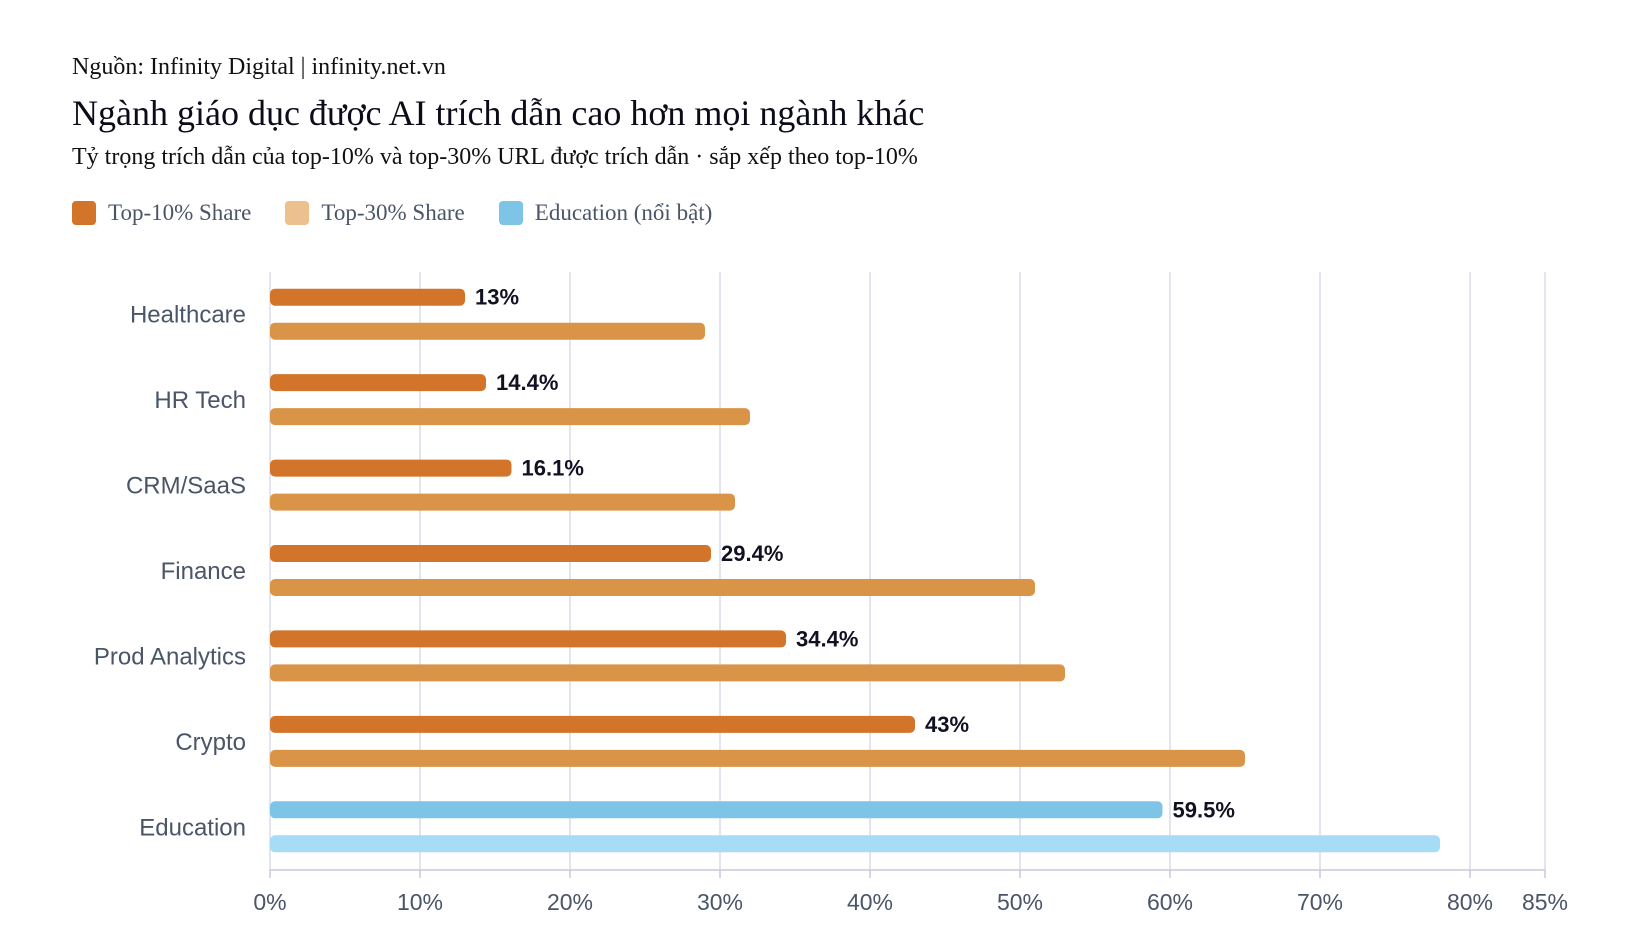 The image size is (1630, 940). Describe the element at coordinates (420, 902) in the screenshot. I see `tick-label-1: 10%` at that location.